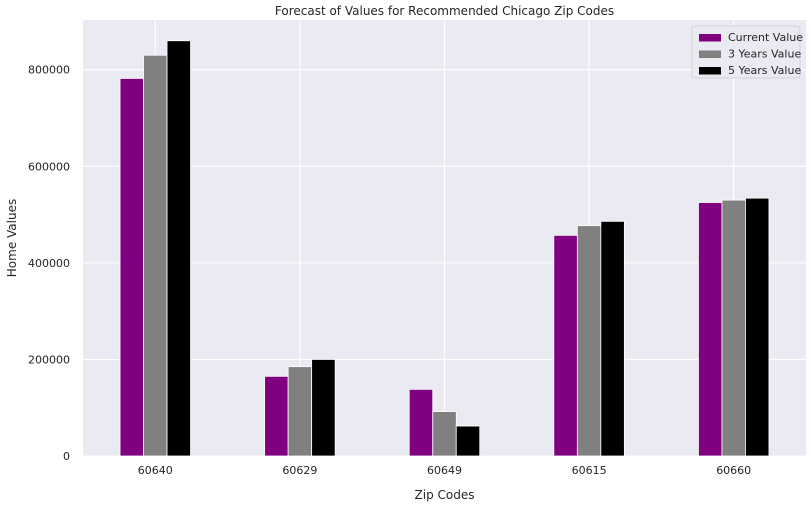  What do you see at coordinates (445, 495) in the screenshot?
I see `x-axis-label: Zip Codes` at bounding box center [445, 495].